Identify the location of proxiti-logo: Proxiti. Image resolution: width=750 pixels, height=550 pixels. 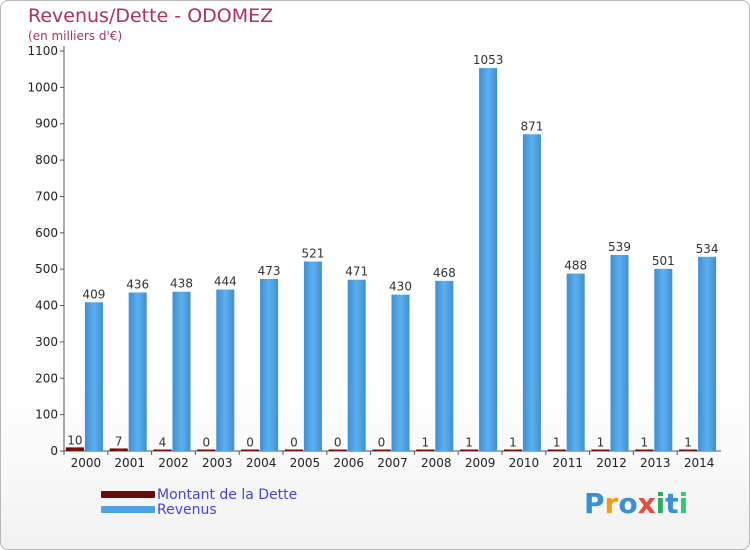
(636, 503).